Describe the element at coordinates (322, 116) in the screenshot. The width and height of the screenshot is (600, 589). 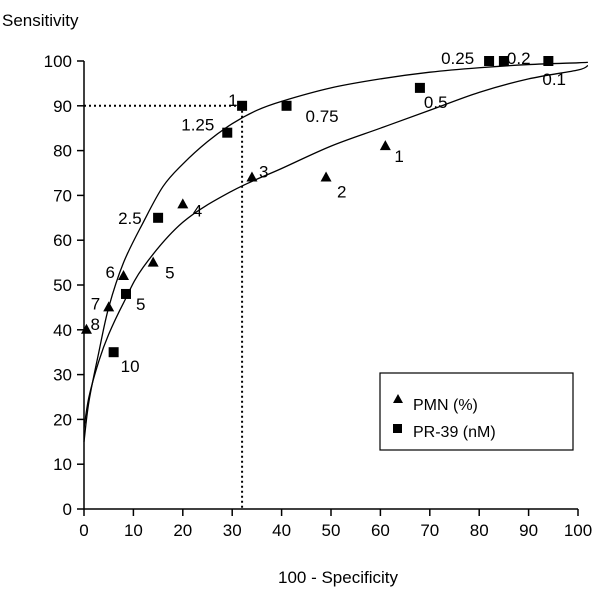
I see `pr39-point-label: 0.75` at that location.